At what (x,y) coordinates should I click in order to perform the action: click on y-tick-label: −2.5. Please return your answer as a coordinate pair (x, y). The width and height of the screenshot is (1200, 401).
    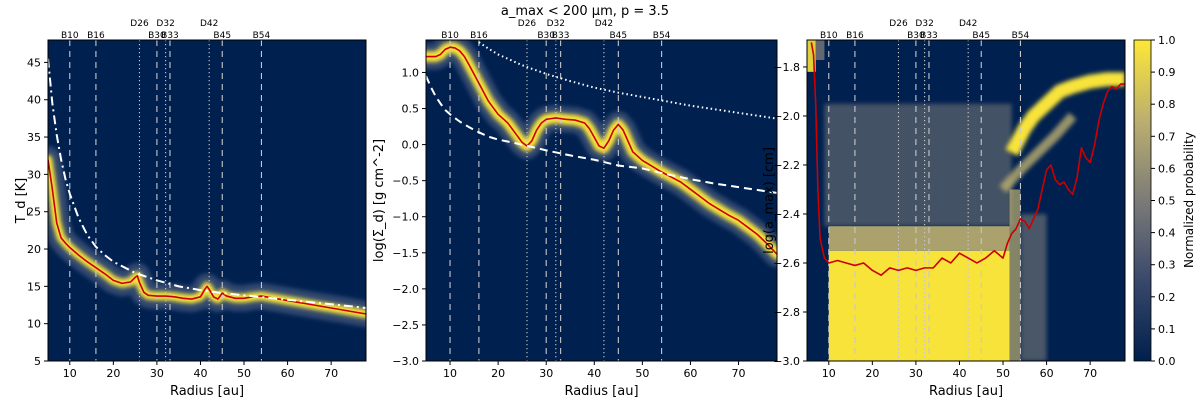
    Looking at the image, I should click on (405, 325).